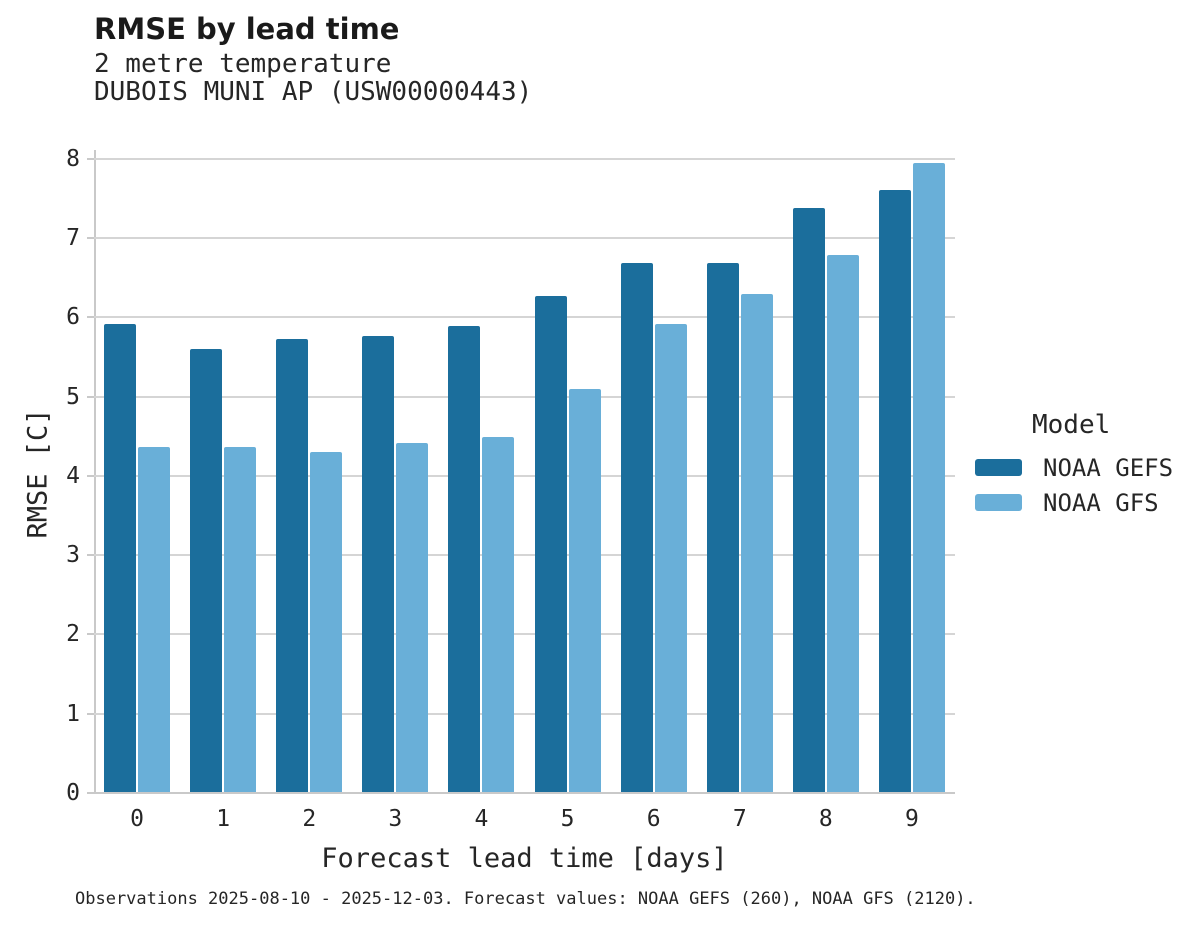  Describe the element at coordinates (73, 317) in the screenshot. I see `y-tick-label-6: 6` at that location.